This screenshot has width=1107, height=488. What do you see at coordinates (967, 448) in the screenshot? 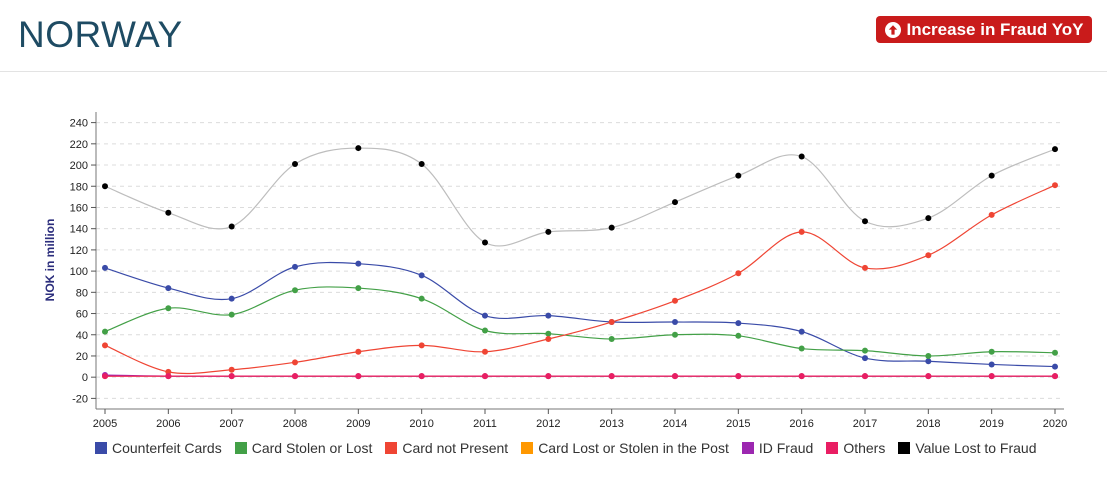
I see `legend-item-value-lost-to-fraud: Value Lost to Fraud` at bounding box center [967, 448].